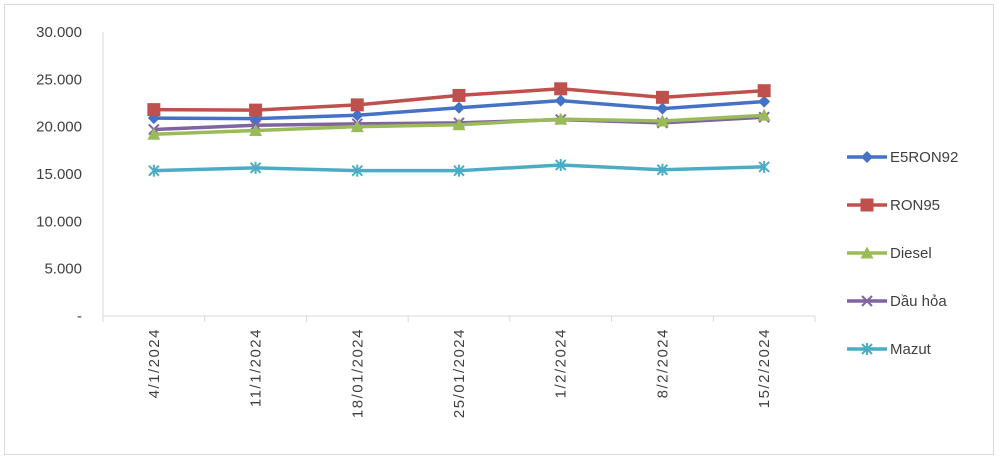  What do you see at coordinates (911, 253) in the screenshot?
I see `legend-label-diesel: Diesel` at bounding box center [911, 253].